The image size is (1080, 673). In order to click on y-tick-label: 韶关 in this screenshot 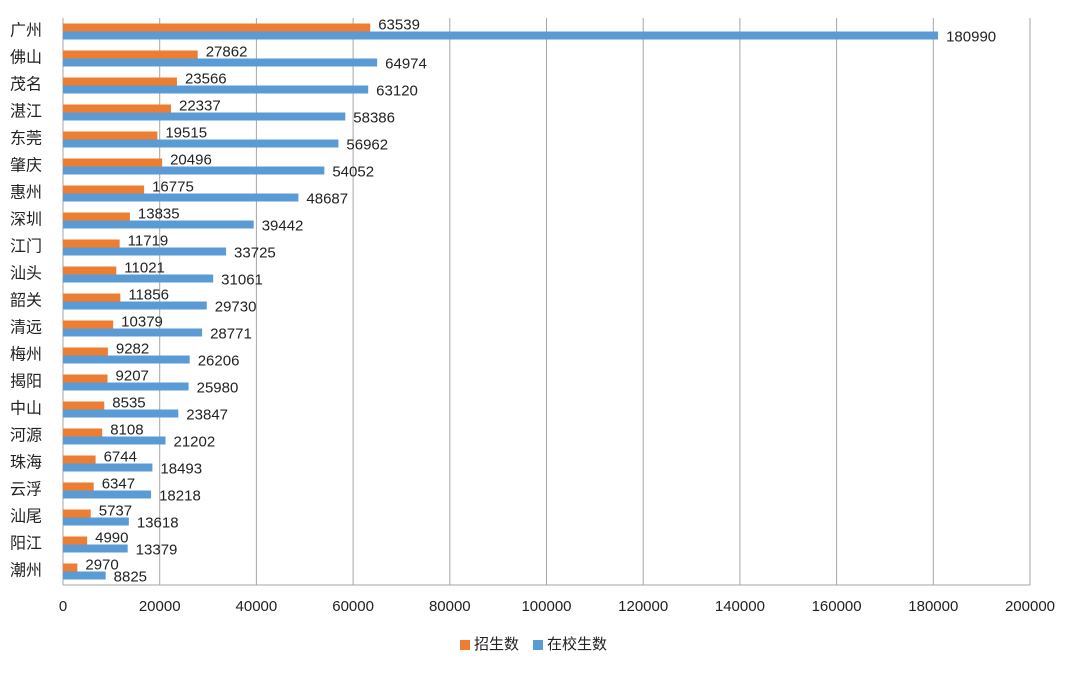, I will do `click(26, 301)`.